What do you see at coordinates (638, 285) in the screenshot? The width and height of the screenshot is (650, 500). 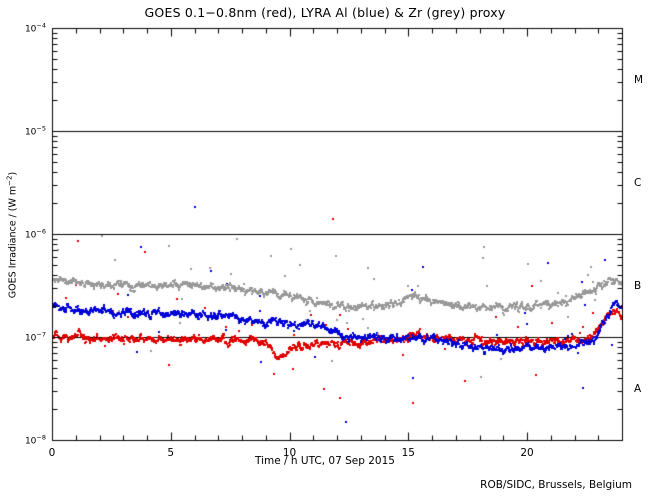 I see `flare-class-label-b: B` at bounding box center [638, 285].